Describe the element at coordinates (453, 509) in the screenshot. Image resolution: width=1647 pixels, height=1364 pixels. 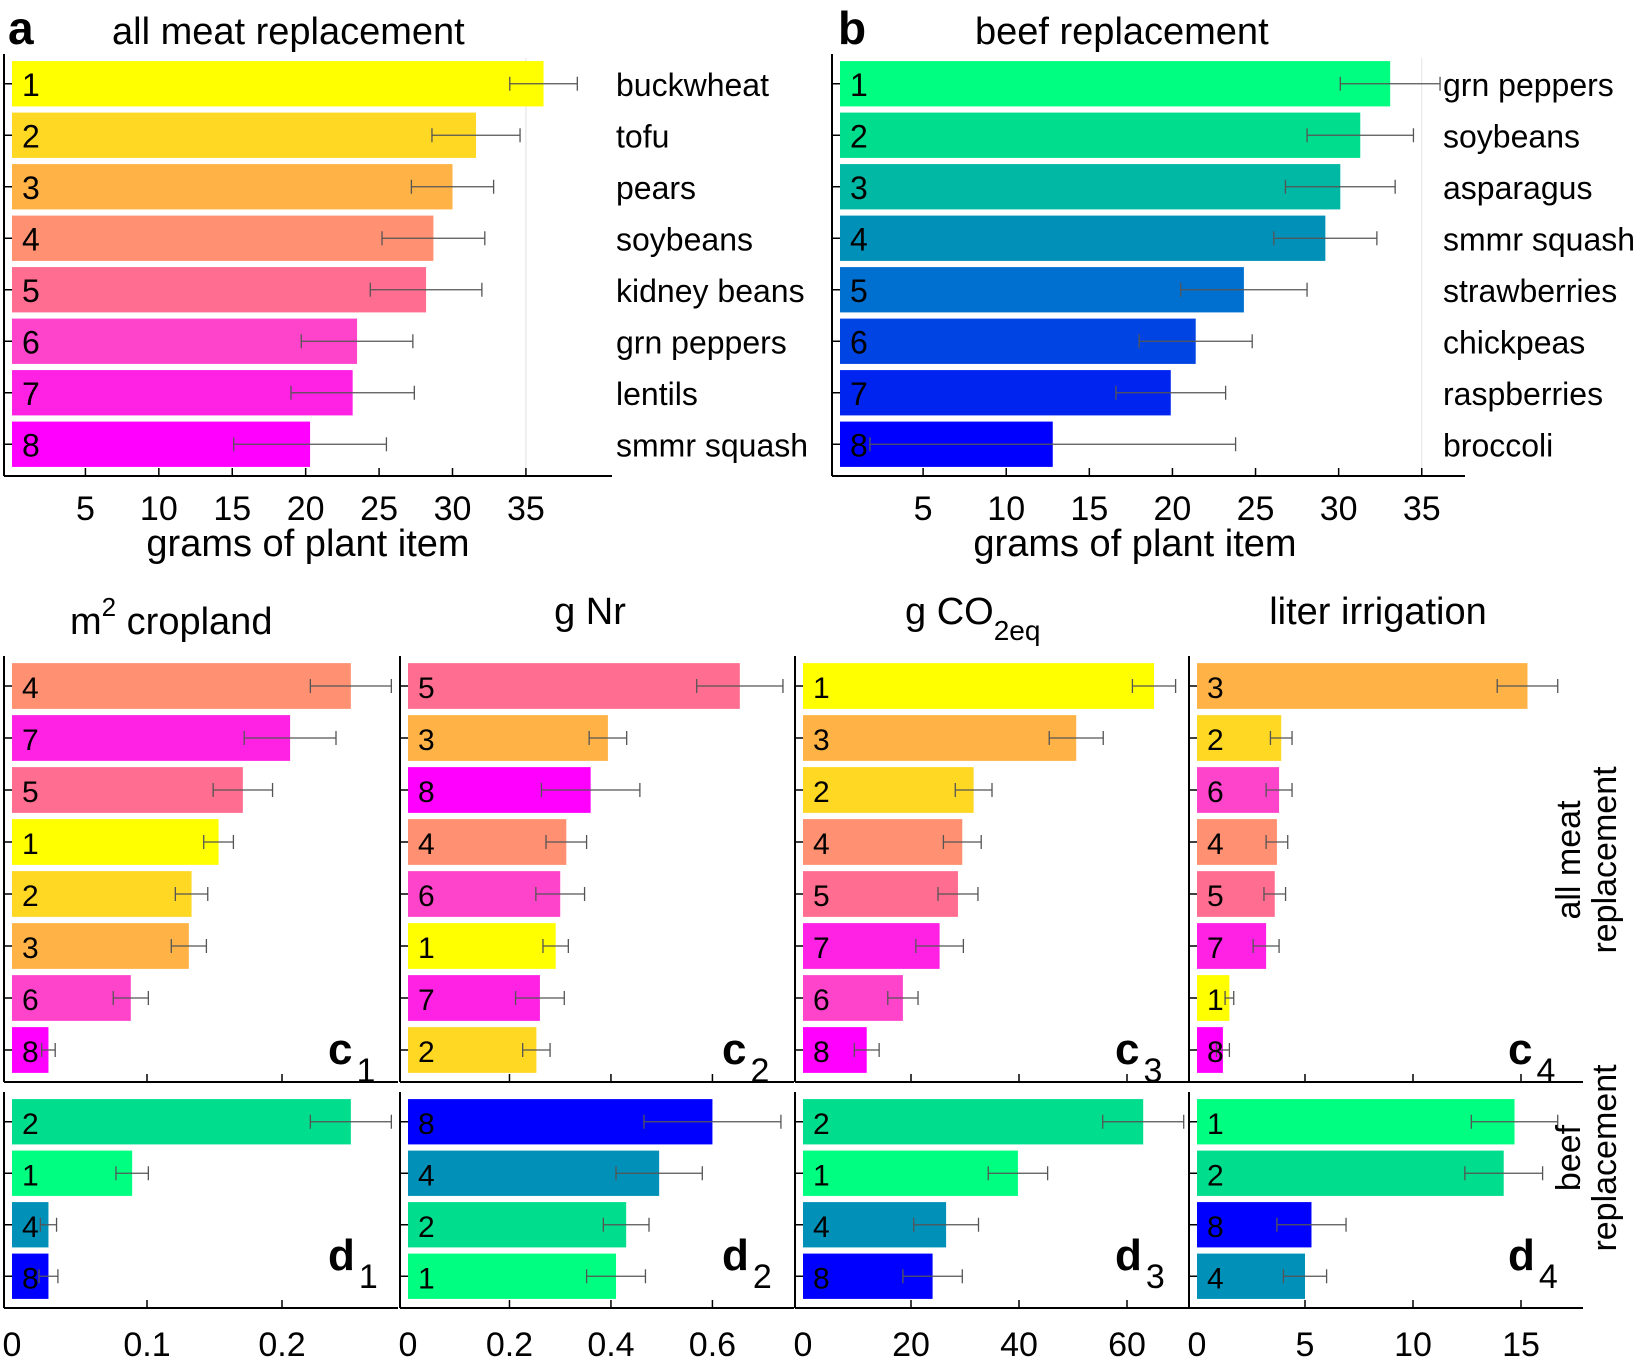
I see `x-tick-label: 30` at that location.